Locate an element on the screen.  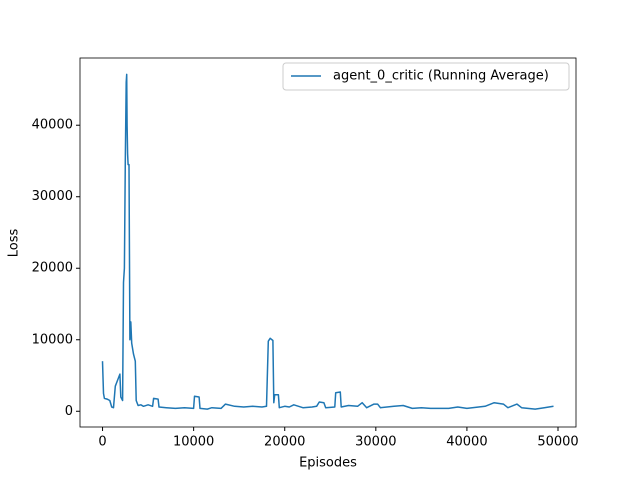
x-tick-label: 20000 is located at coordinates (284, 442).